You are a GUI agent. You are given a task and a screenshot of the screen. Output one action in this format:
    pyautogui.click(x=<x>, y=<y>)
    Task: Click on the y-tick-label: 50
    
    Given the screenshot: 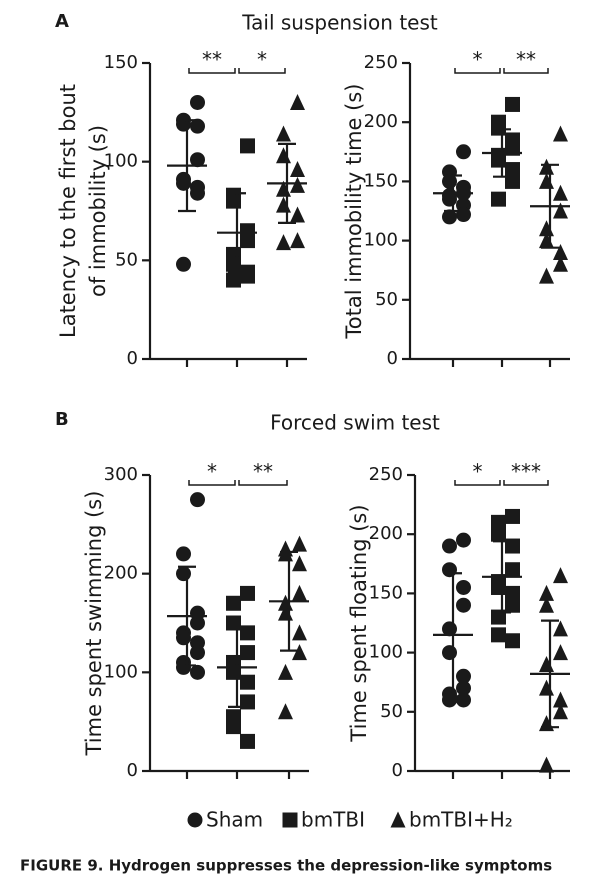 What is the action you would take?
    pyautogui.click(x=386, y=299)
    